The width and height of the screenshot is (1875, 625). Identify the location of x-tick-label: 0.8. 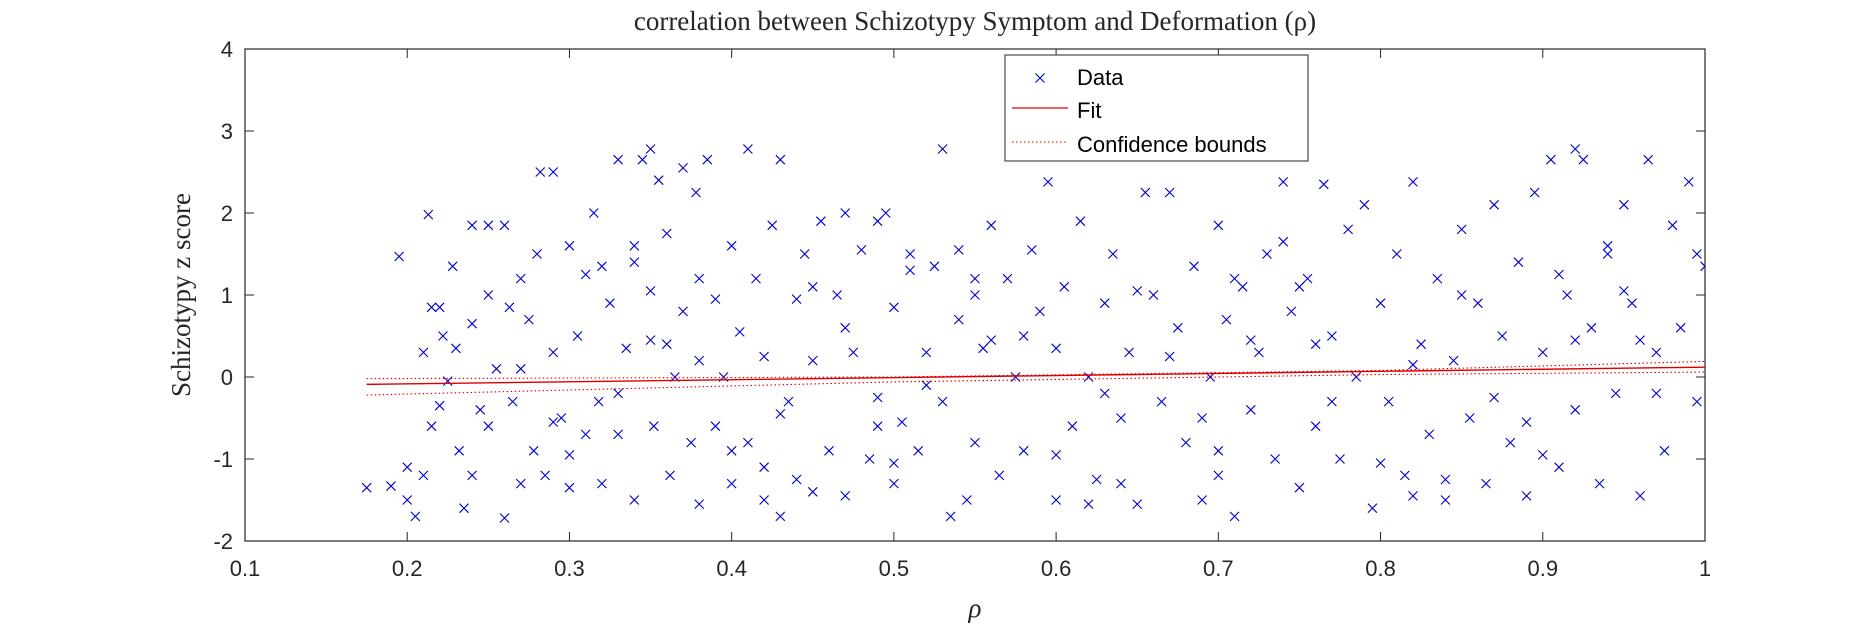
(1380, 568).